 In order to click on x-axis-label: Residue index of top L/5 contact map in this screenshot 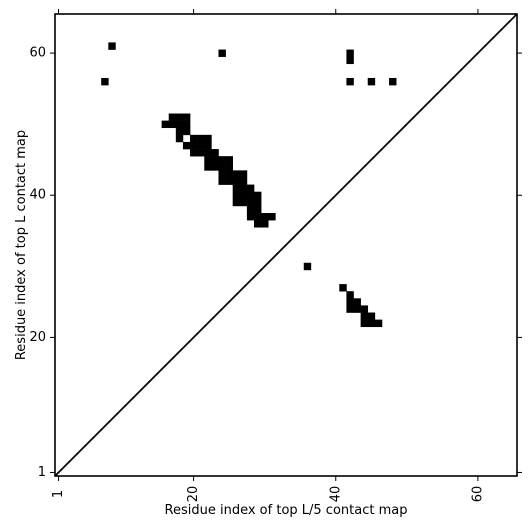, I will do `click(286, 510)`.